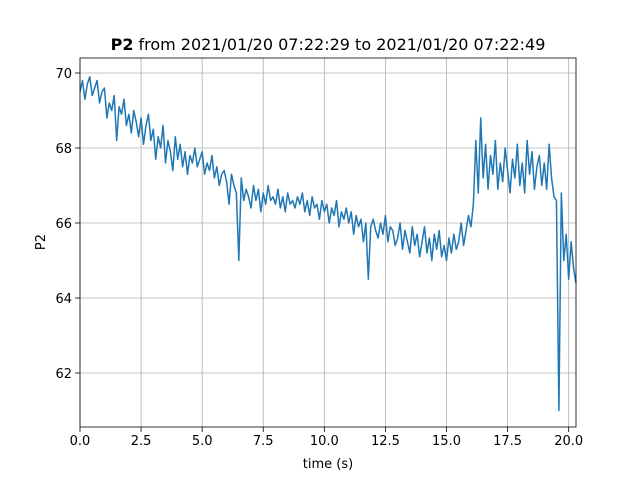 This screenshot has width=640, height=480. I want to click on x-tick-label: 17.5, so click(507, 441).